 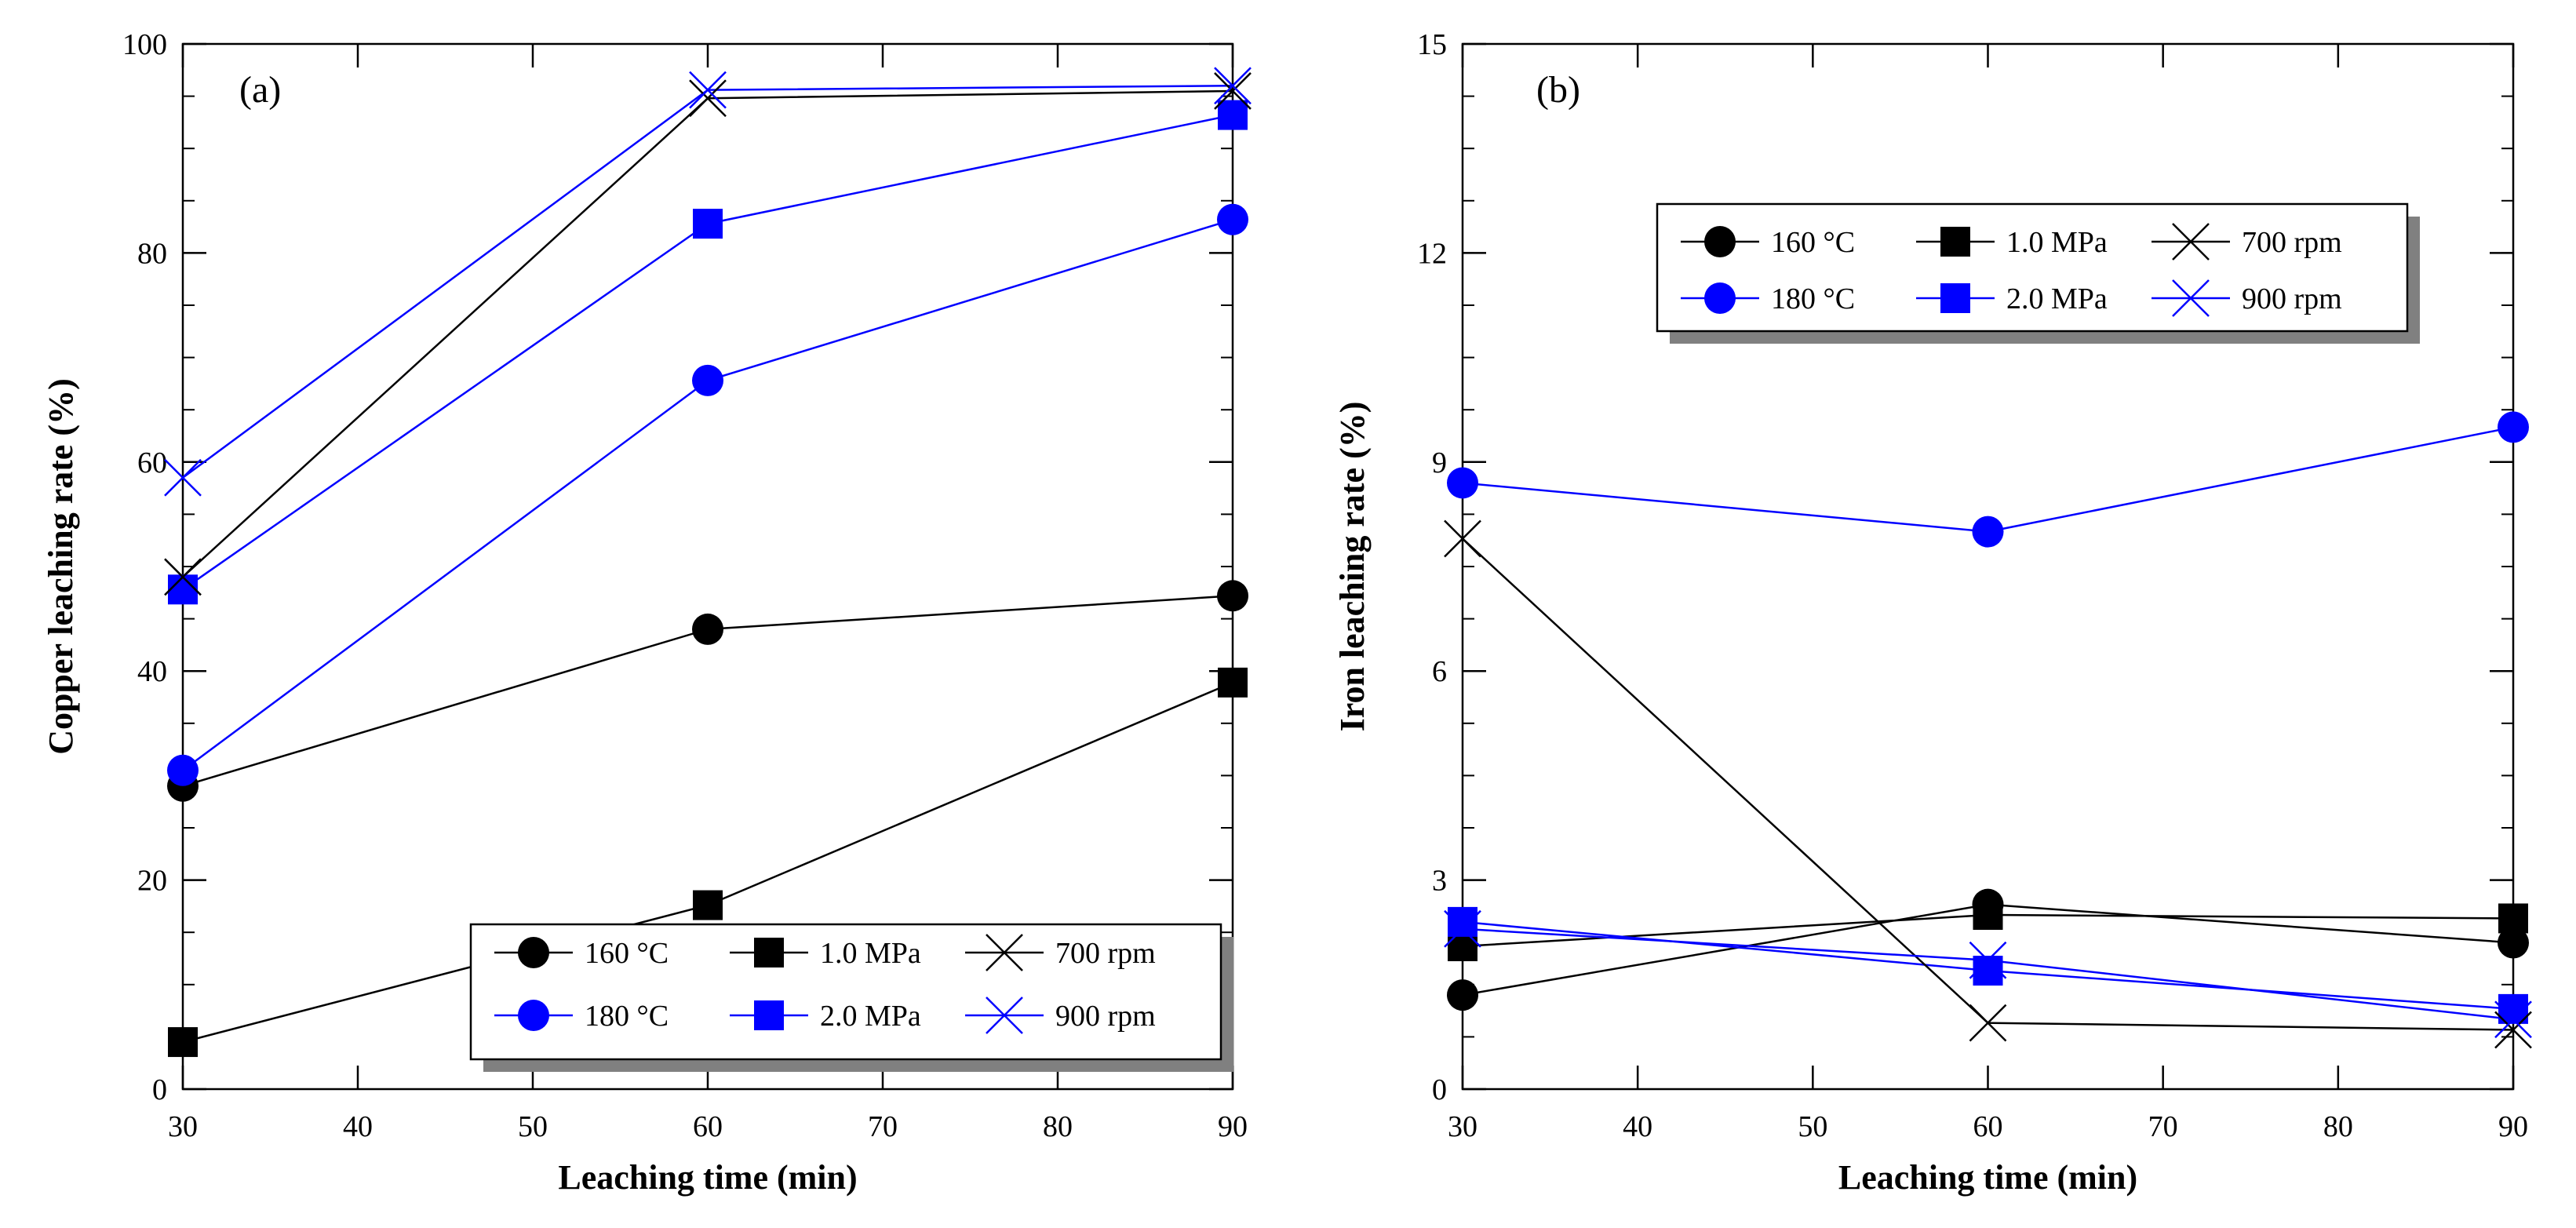 I want to click on legend-label: 900 rpm, so click(x=1105, y=1016).